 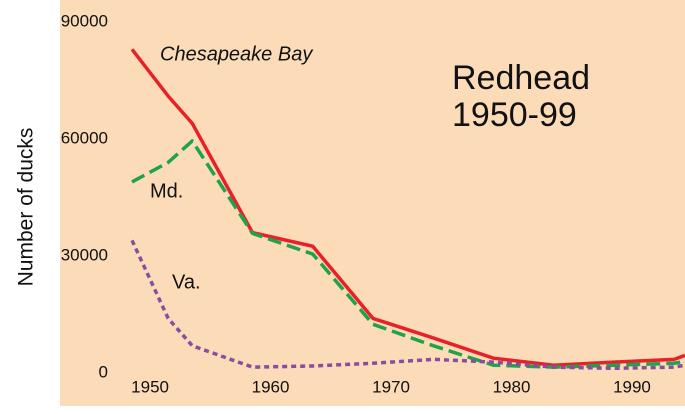 What do you see at coordinates (391, 386) in the screenshot?
I see `x-tick-label: 1970` at bounding box center [391, 386].